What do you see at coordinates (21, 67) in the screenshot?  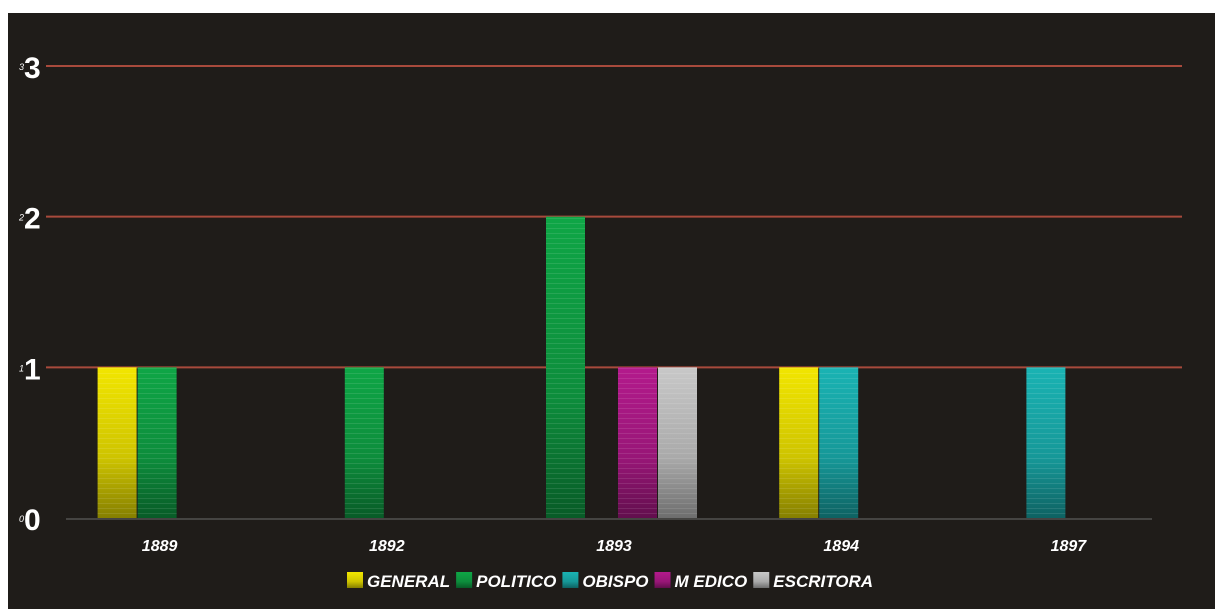 I see `y-tick-minor-label: 3` at bounding box center [21, 67].